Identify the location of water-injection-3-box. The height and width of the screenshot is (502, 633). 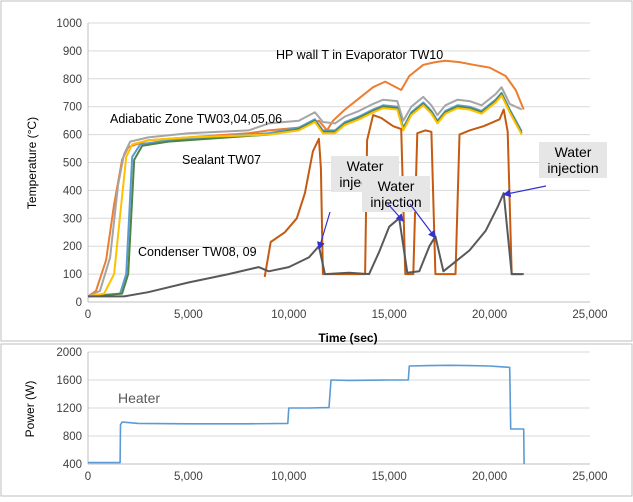
(573, 160).